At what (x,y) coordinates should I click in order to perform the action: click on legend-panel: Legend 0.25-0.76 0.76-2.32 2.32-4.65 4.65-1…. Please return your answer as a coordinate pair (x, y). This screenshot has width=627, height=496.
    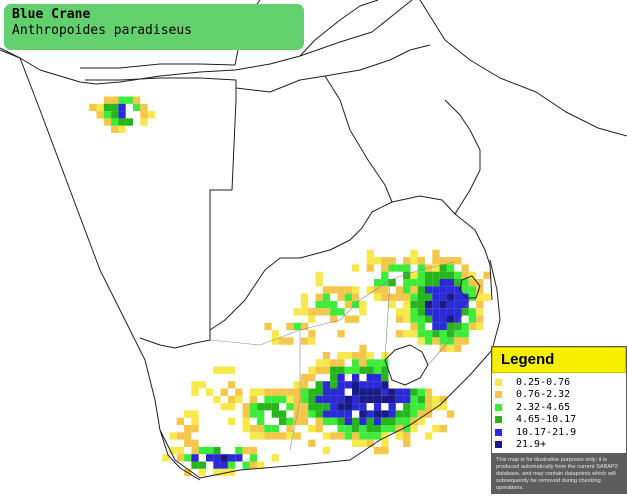
    Looking at the image, I should click on (559, 420).